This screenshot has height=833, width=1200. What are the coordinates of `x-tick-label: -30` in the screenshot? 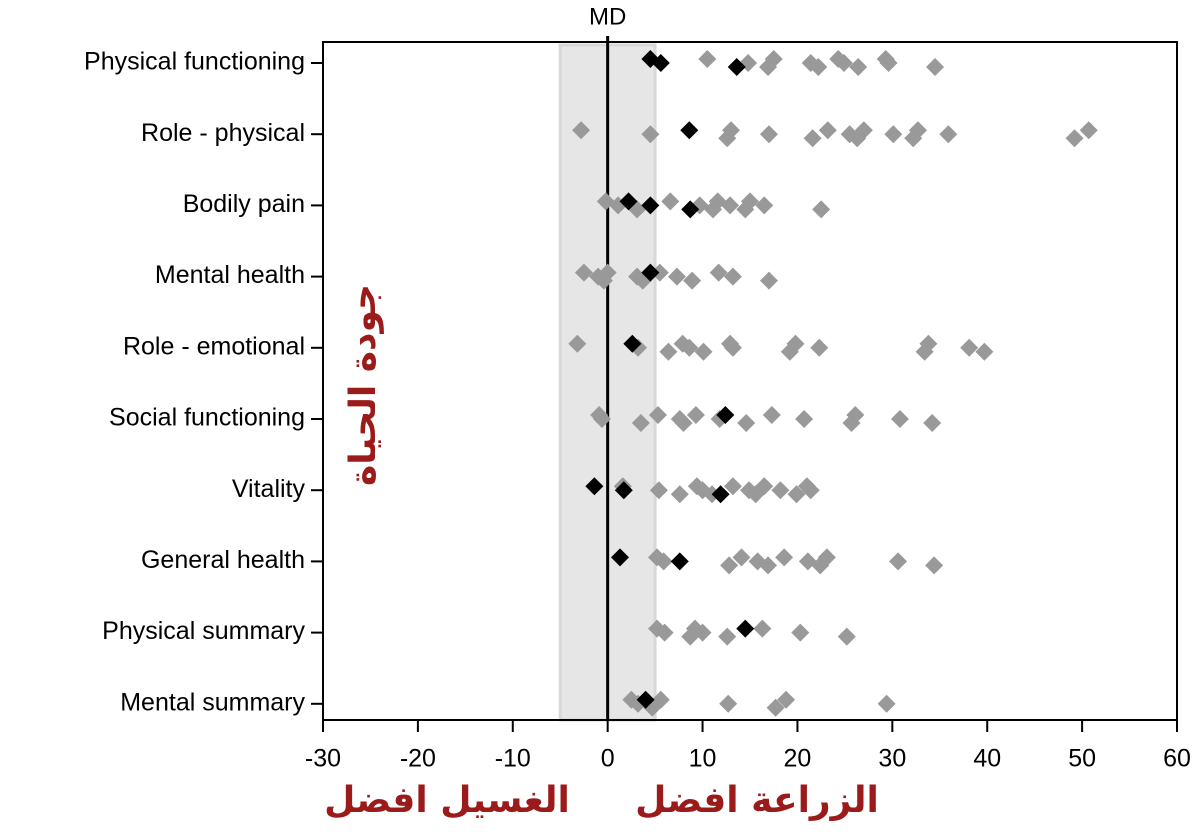 It's located at (323, 759).